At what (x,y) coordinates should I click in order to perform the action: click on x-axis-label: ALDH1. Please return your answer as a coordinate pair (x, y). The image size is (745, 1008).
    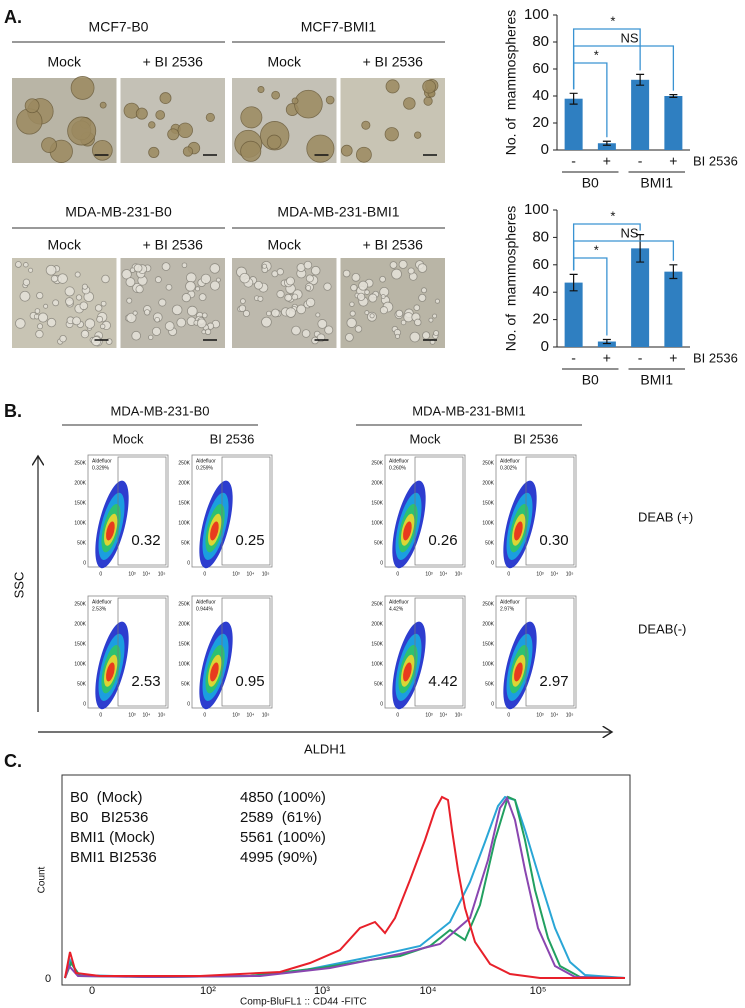
    Looking at the image, I should click on (325, 748).